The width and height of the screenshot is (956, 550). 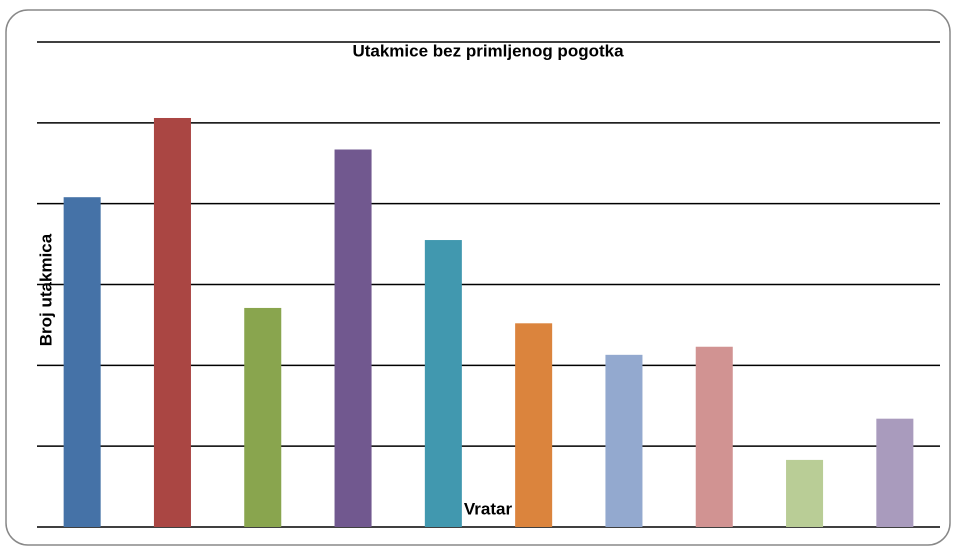 What do you see at coordinates (488, 50) in the screenshot?
I see `chart-title: Utakmice bez primljenog pogotka` at bounding box center [488, 50].